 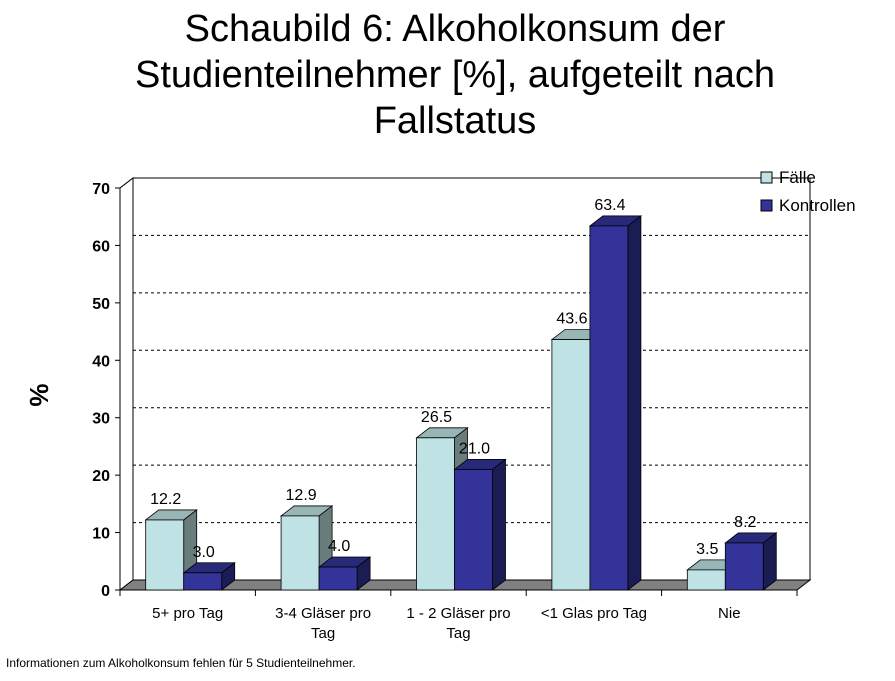 I want to click on data-label: 12.9, so click(x=301, y=495).